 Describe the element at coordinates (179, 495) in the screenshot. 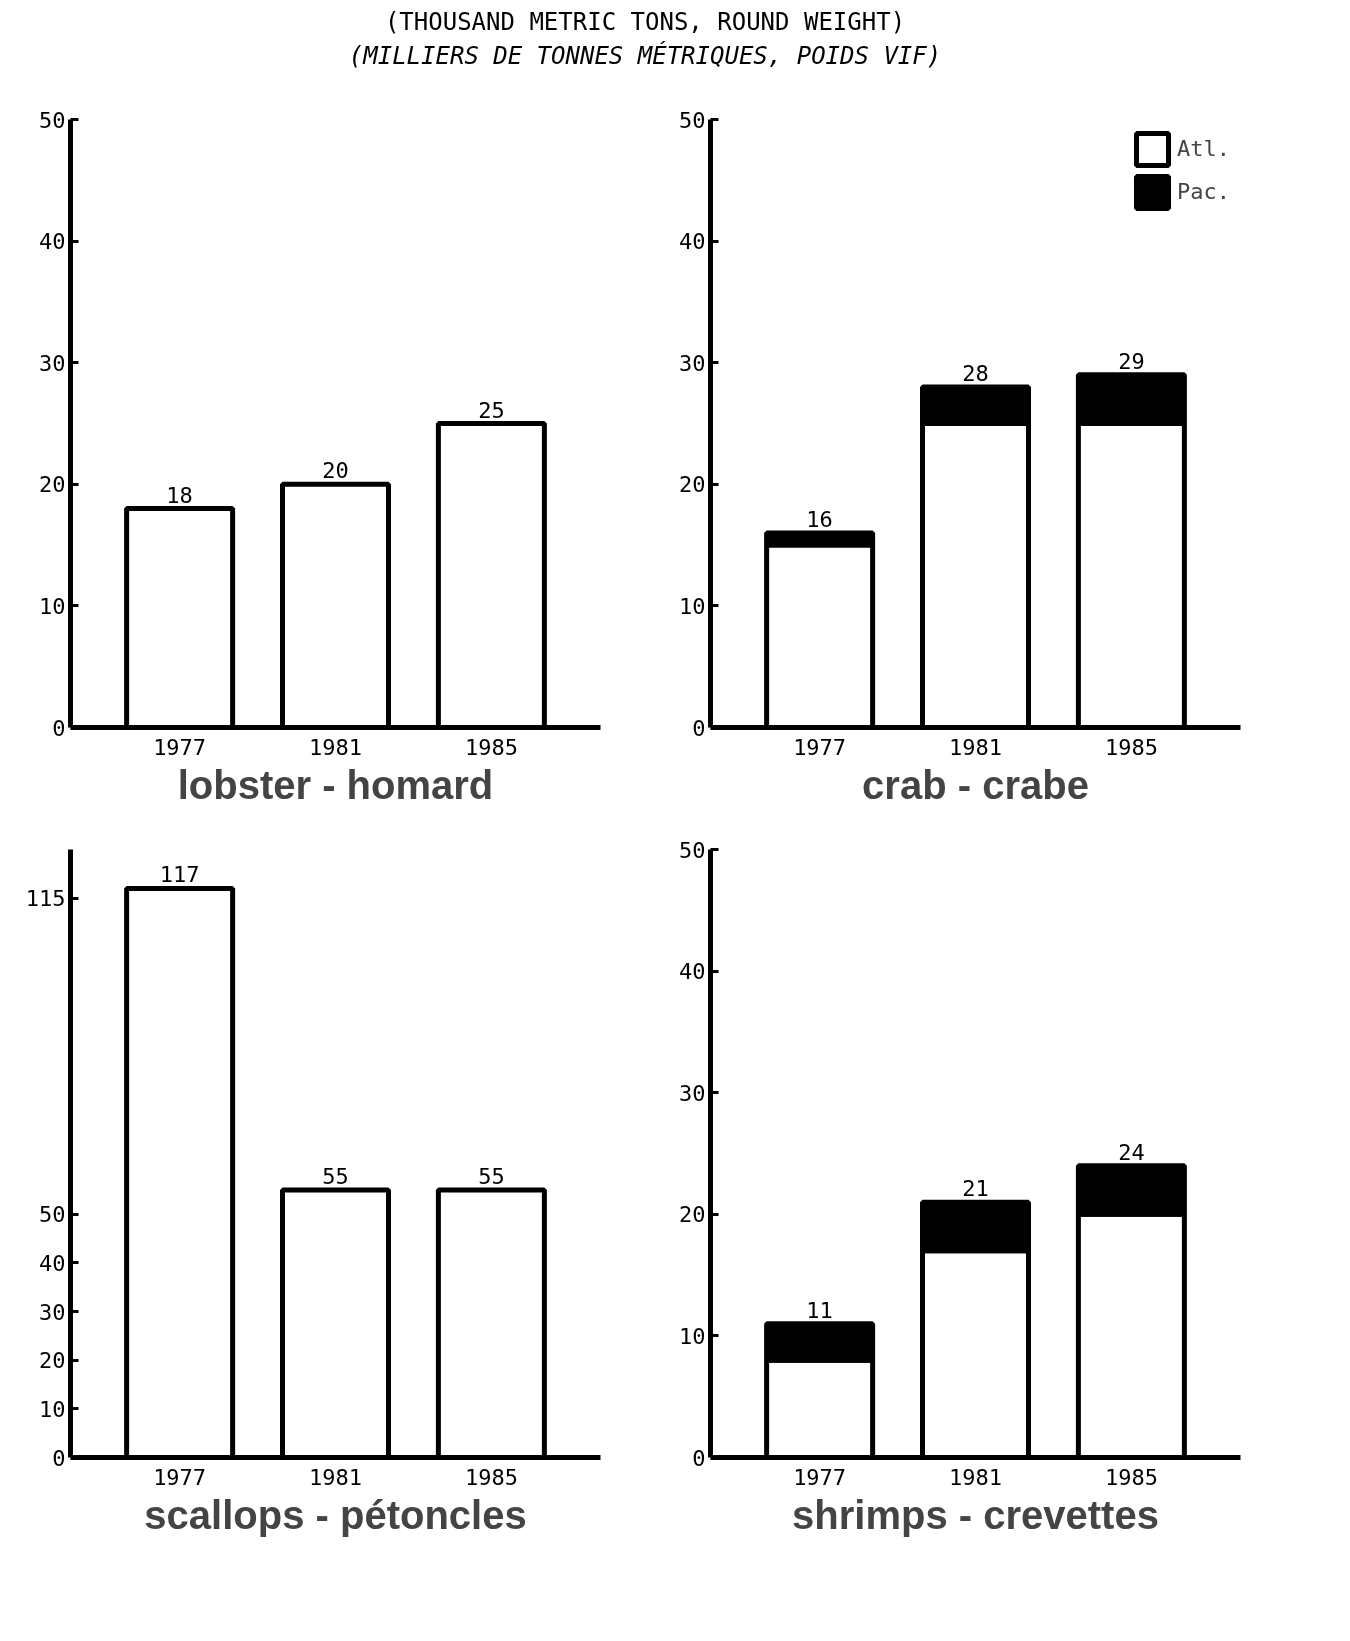

I see `data-label: 18` at that location.